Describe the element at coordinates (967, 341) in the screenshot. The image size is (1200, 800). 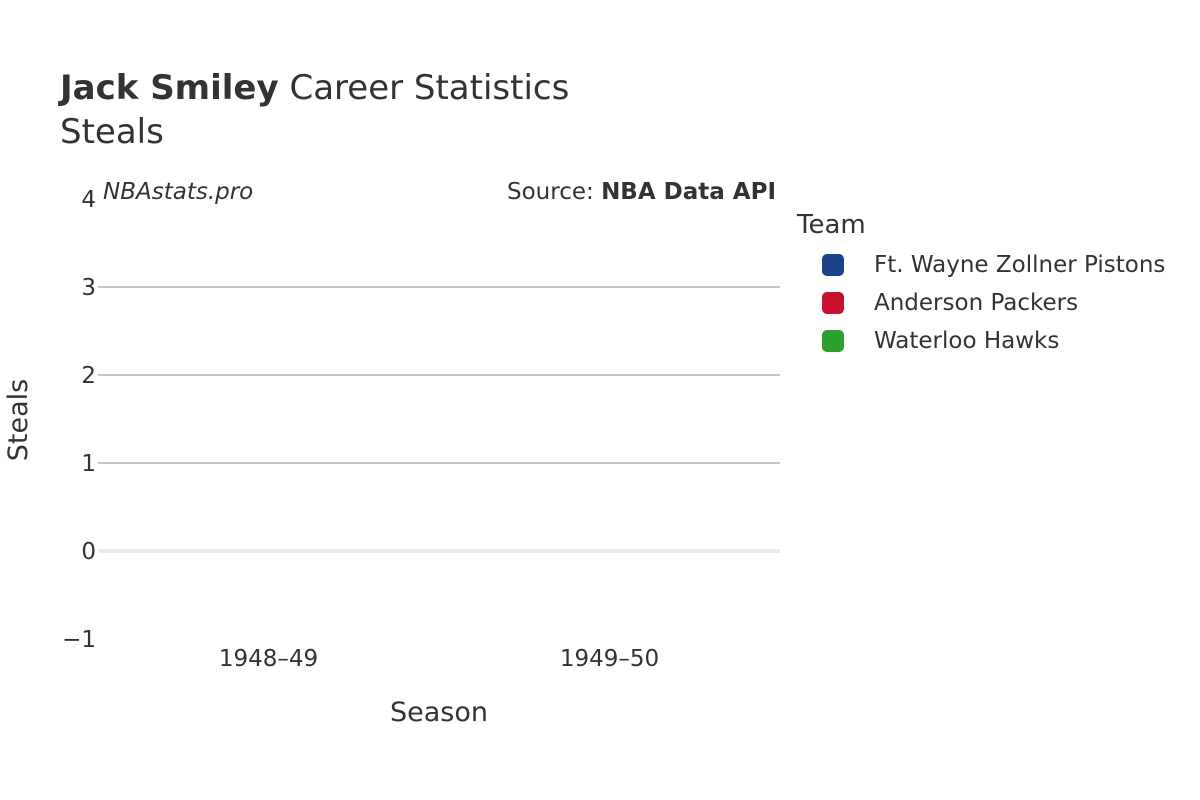
I see `legend-label: Waterloo Hawks` at that location.